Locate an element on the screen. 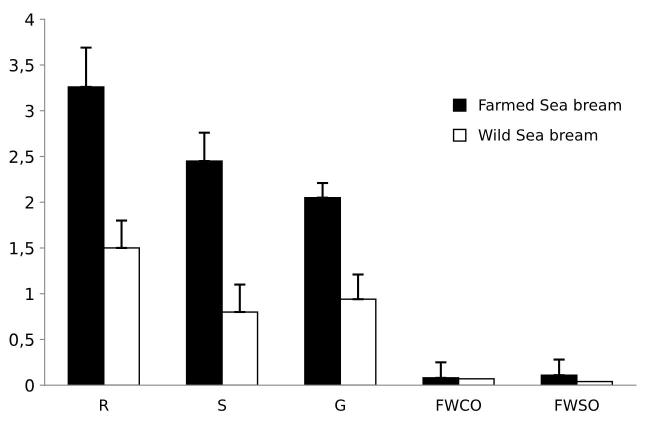 Image resolution: width=657 pixels, height=428 pixels. y-tick-label: 2,5 is located at coordinates (22, 157).